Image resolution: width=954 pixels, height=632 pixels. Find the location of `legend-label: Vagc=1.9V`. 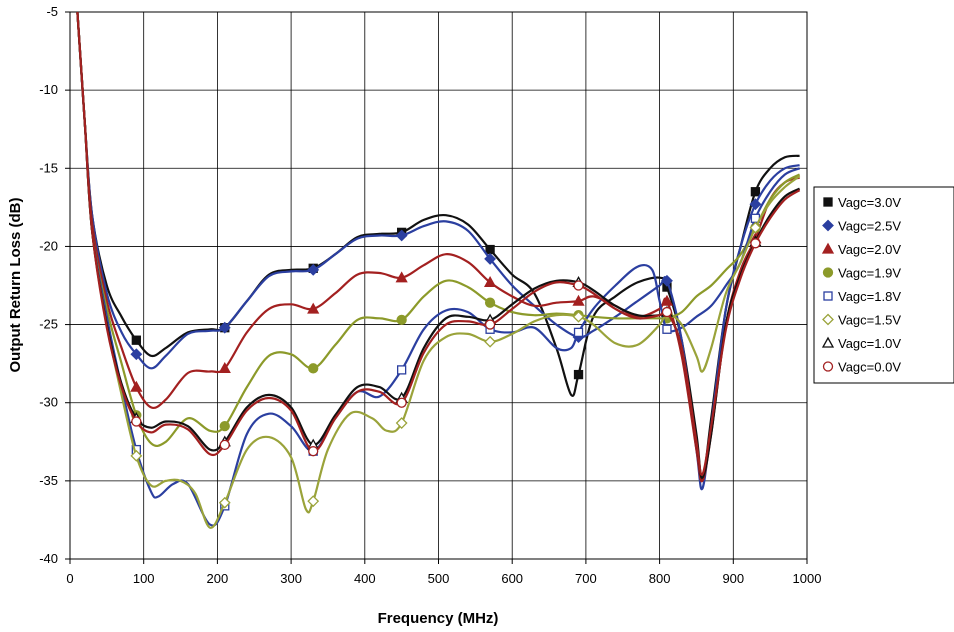

legend-label: Vagc=1.9V is located at coordinates (869, 273).